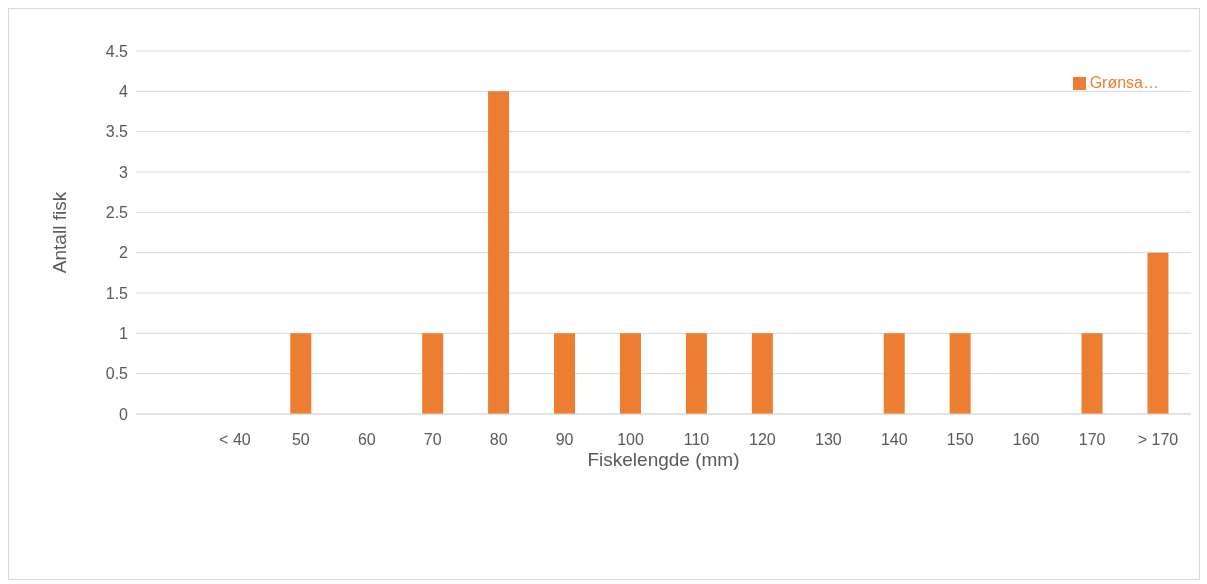 The image size is (1207, 584). What do you see at coordinates (1026, 440) in the screenshot?
I see `x-tick-label: 160` at bounding box center [1026, 440].